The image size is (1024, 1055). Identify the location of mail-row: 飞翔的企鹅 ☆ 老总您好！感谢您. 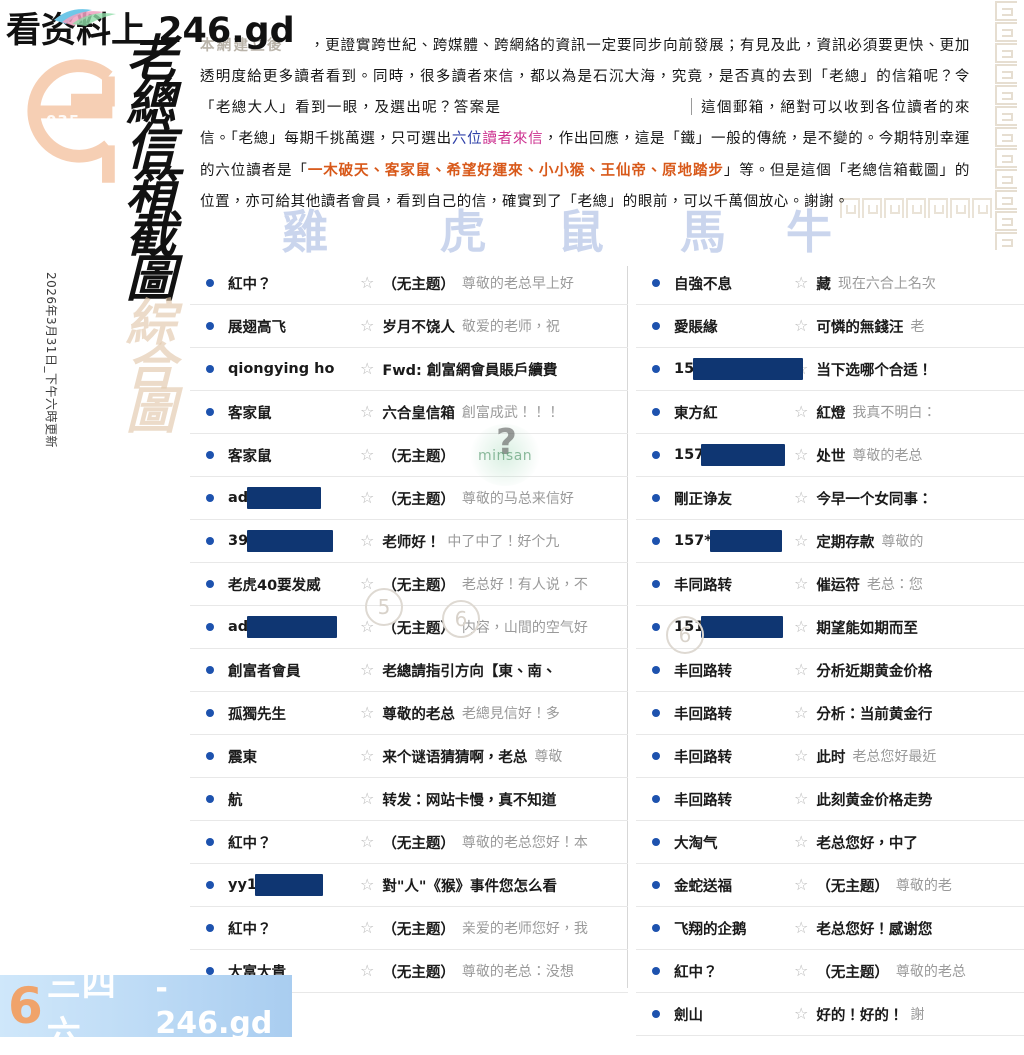
(830, 928).